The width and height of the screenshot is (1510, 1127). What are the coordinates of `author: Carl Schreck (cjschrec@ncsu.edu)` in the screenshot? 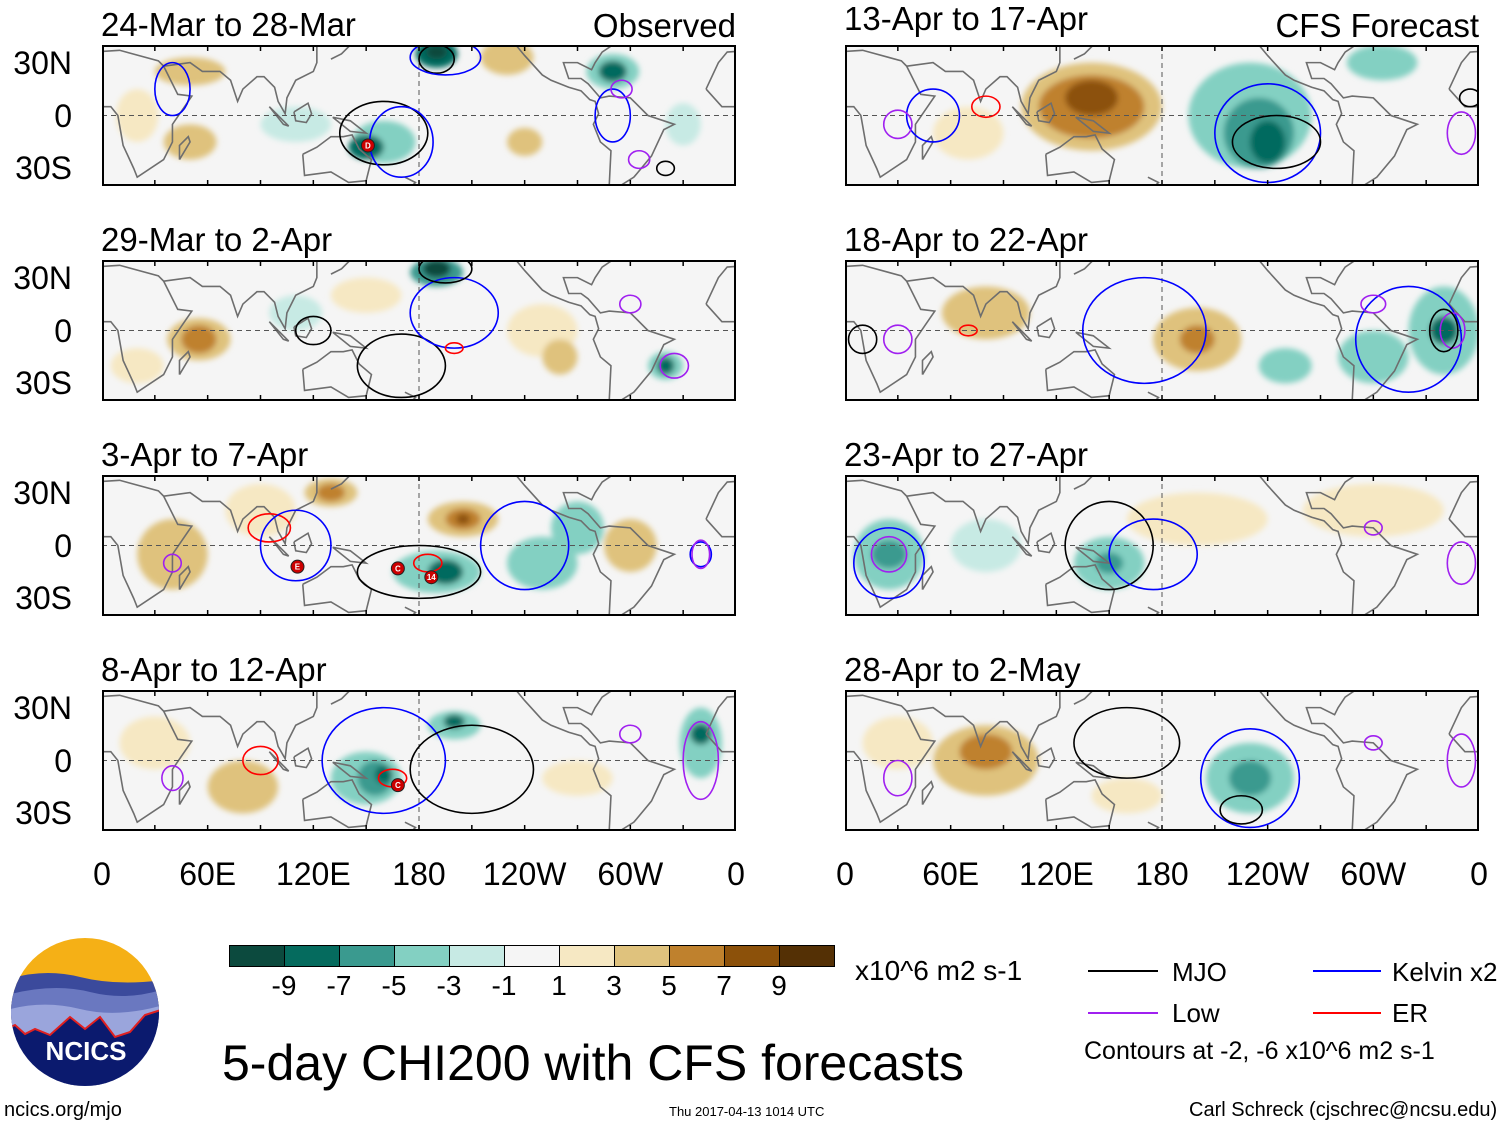 It's located at (1343, 1110).